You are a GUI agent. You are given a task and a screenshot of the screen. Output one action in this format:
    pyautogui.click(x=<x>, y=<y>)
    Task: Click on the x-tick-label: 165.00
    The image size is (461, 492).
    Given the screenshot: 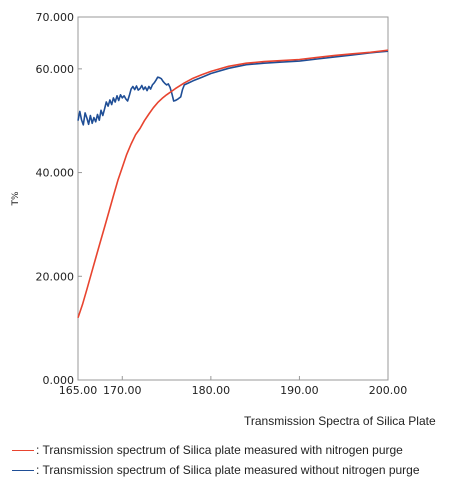 What is the action you would take?
    pyautogui.click(x=78, y=390)
    